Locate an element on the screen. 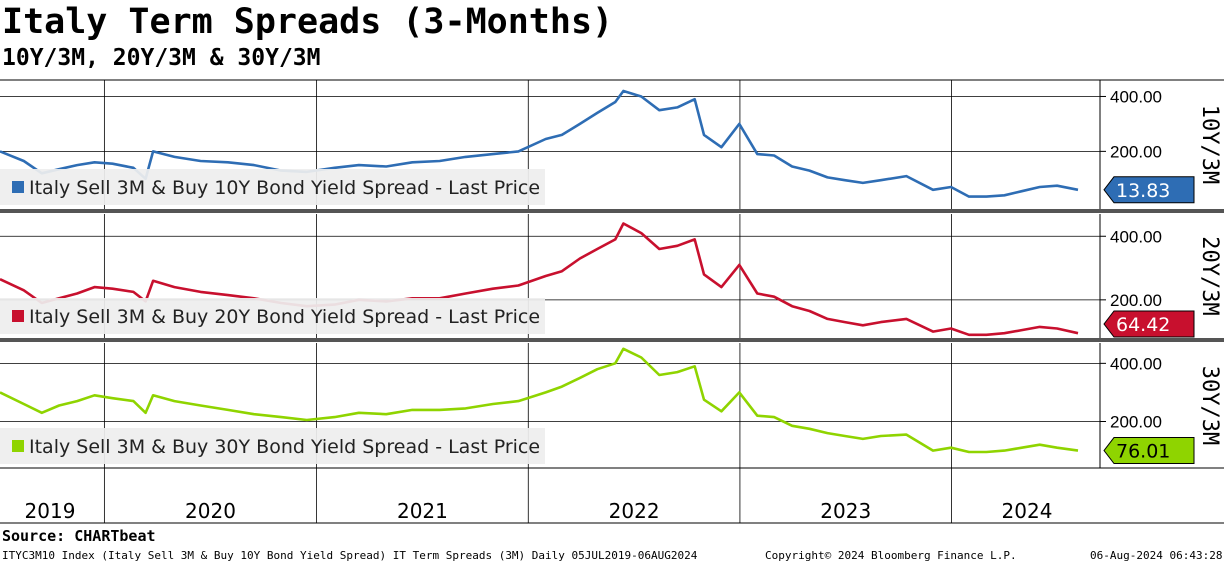 The width and height of the screenshot is (1224, 566). x-tick-label: 2020 is located at coordinates (210, 511).